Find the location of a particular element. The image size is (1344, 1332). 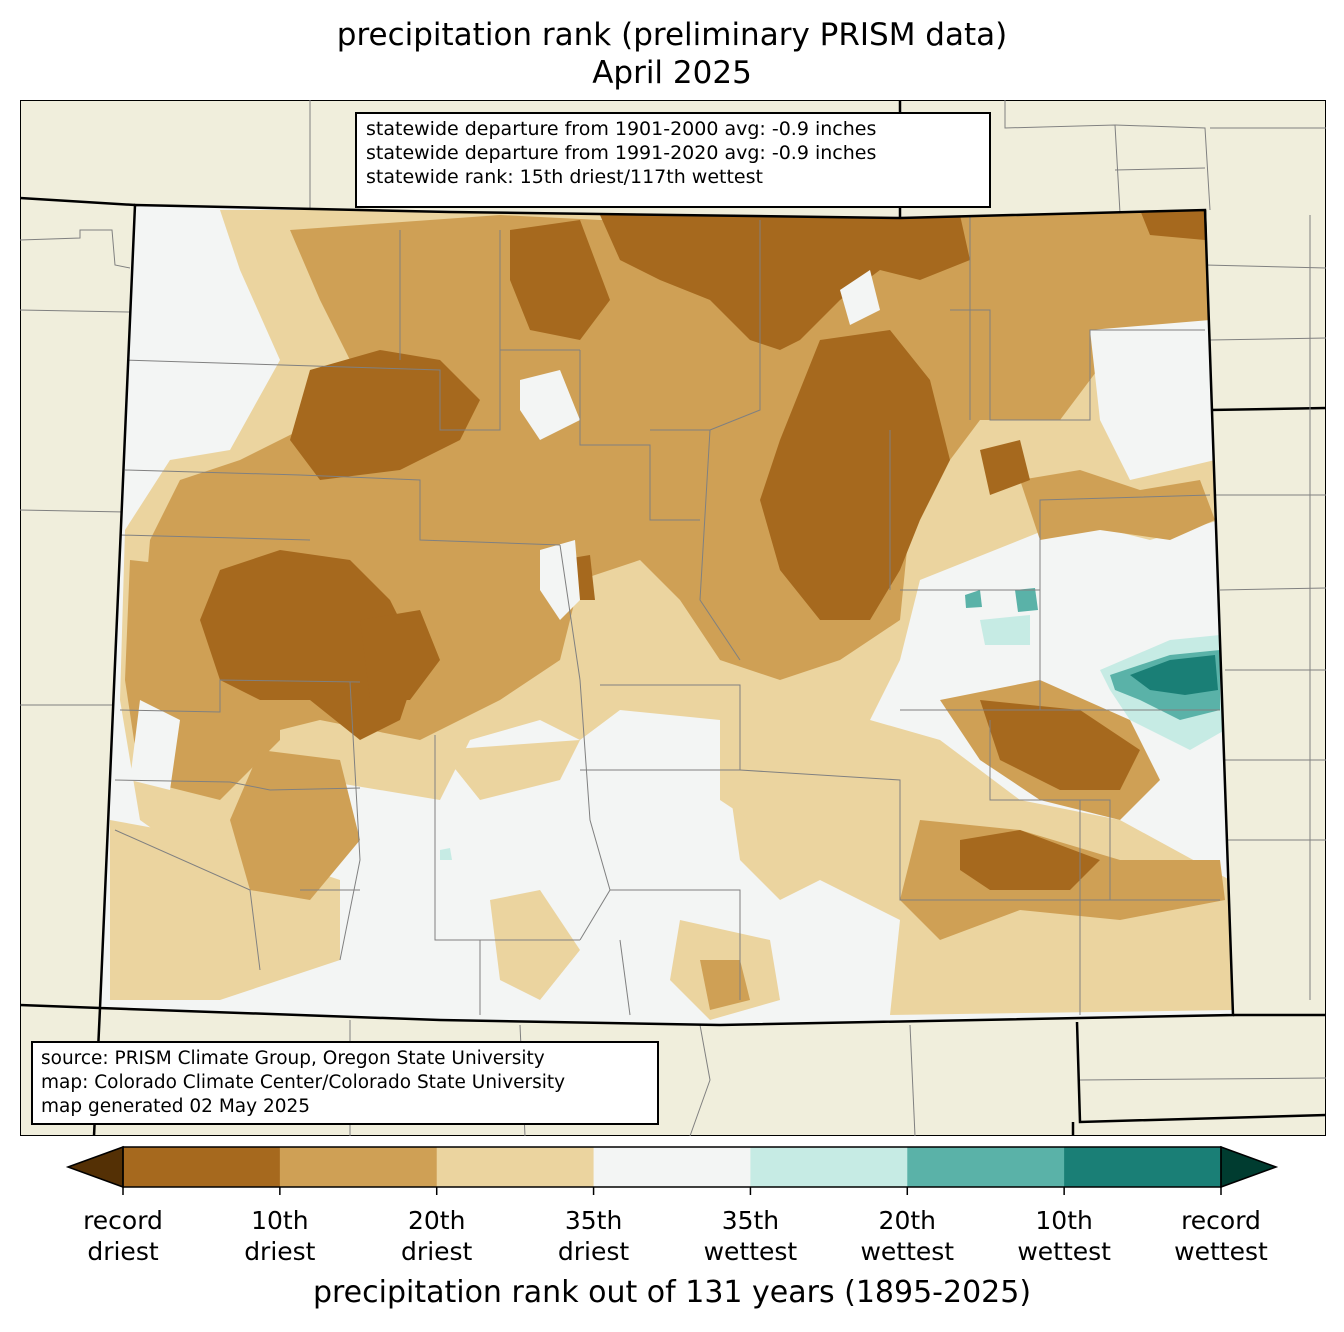

colorbar-tick-label: record driest is located at coordinates (123, 1236).